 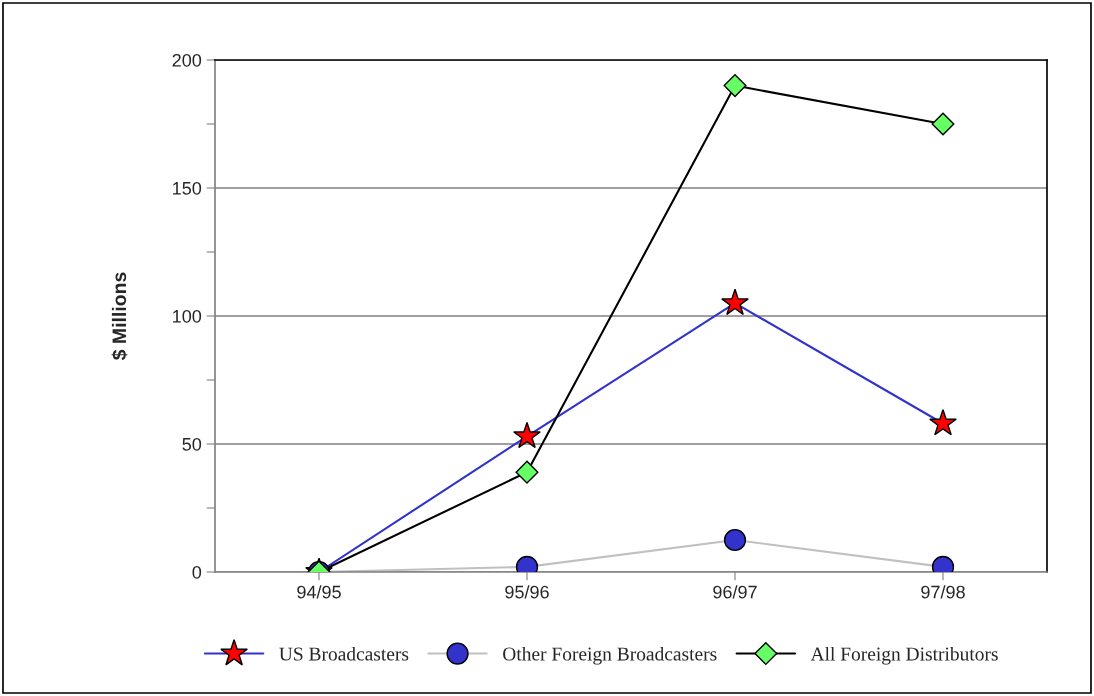 I want to click on x-tick-label: 95/96, so click(x=527, y=592).